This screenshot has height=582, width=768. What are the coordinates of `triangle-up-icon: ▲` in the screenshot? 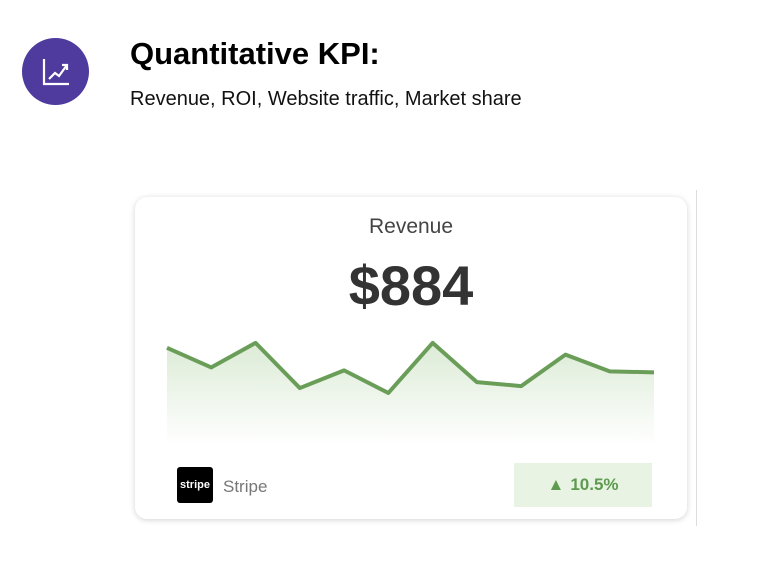 It's located at (556, 484).